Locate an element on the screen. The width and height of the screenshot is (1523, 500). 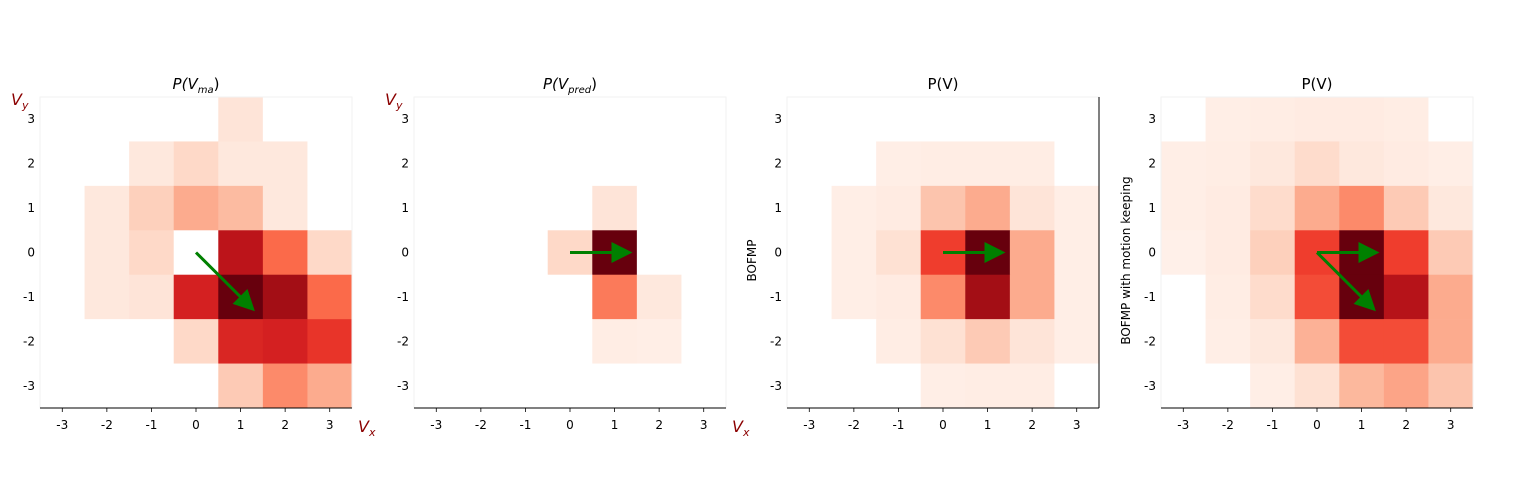
y-tick-label: 1 is located at coordinates (1152, 208).